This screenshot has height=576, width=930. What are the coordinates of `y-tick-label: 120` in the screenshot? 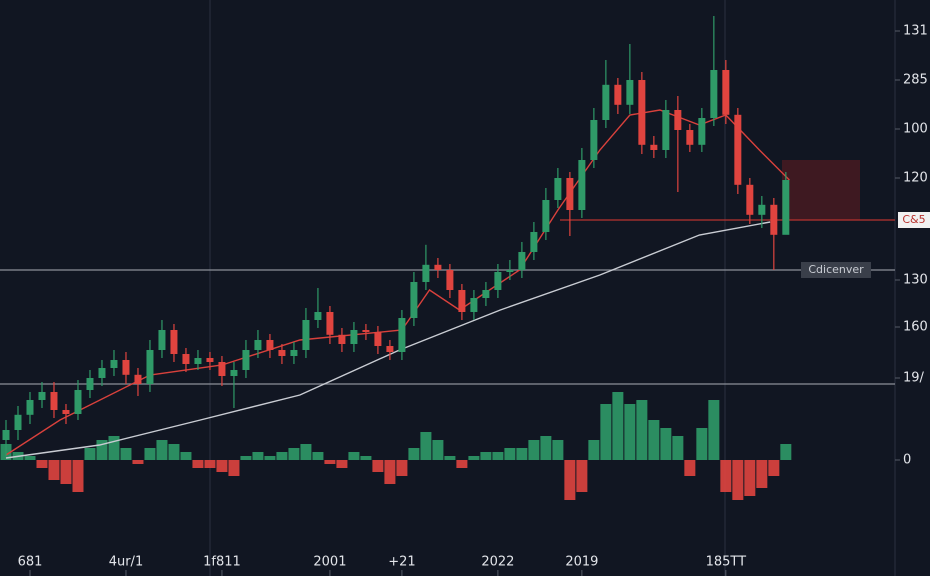 It's located at (915, 178).